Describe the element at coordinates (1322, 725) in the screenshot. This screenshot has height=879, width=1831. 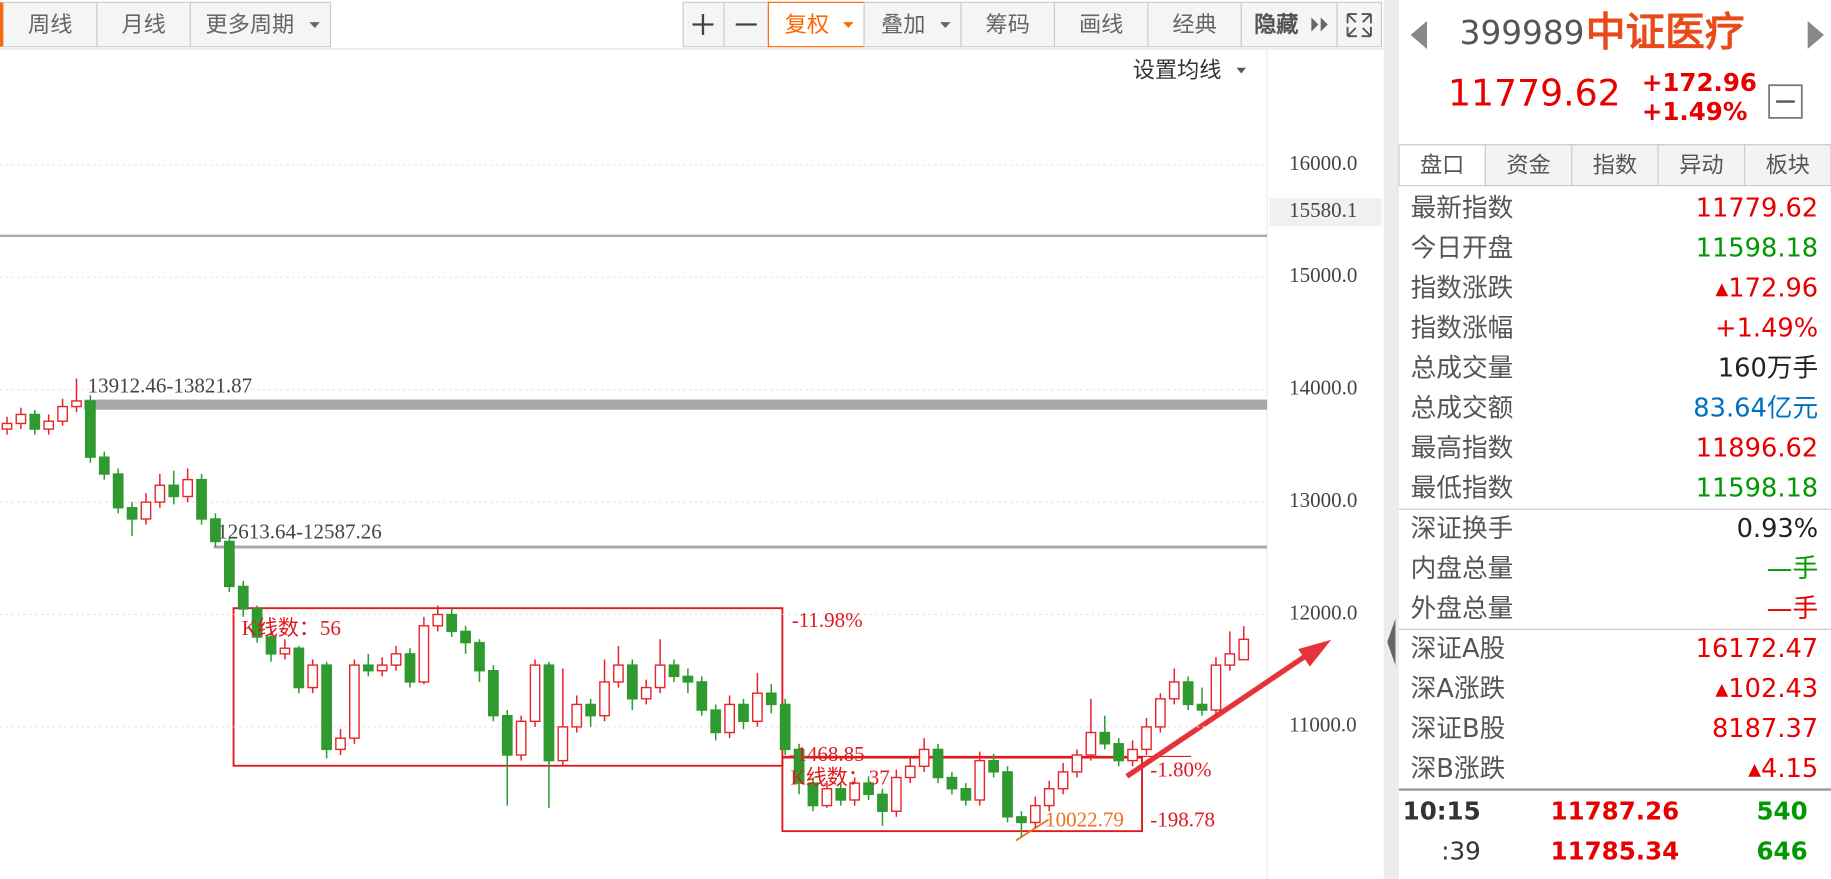
I see `y-tick-label: 11000.0` at that location.